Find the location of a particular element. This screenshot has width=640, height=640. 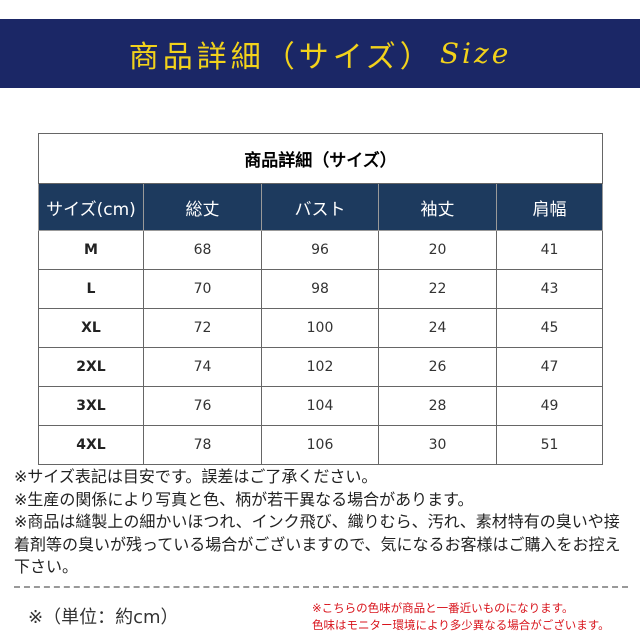

size-cell: 4XL is located at coordinates (91, 445).